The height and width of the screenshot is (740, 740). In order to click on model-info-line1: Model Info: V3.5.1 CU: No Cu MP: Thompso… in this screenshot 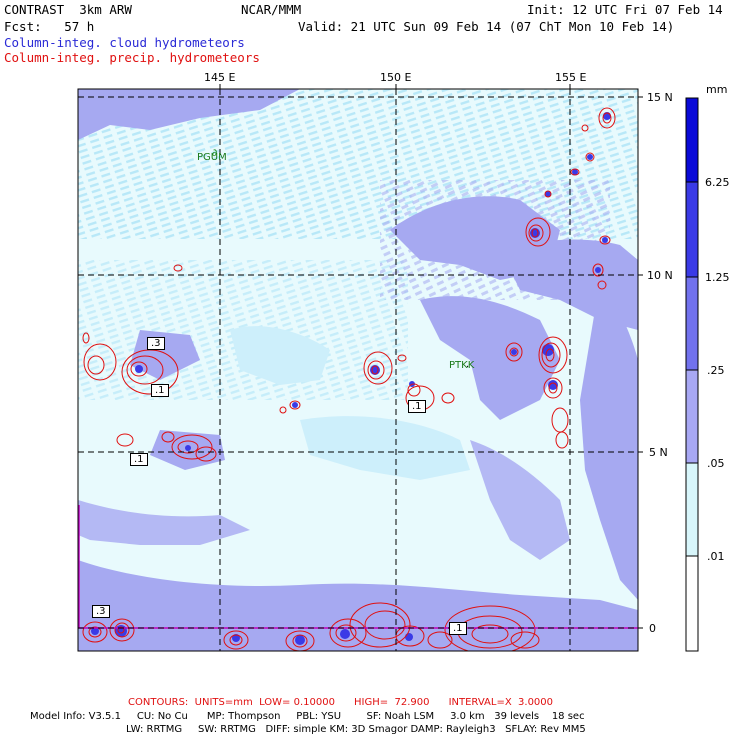, I will do `click(307, 716)`.